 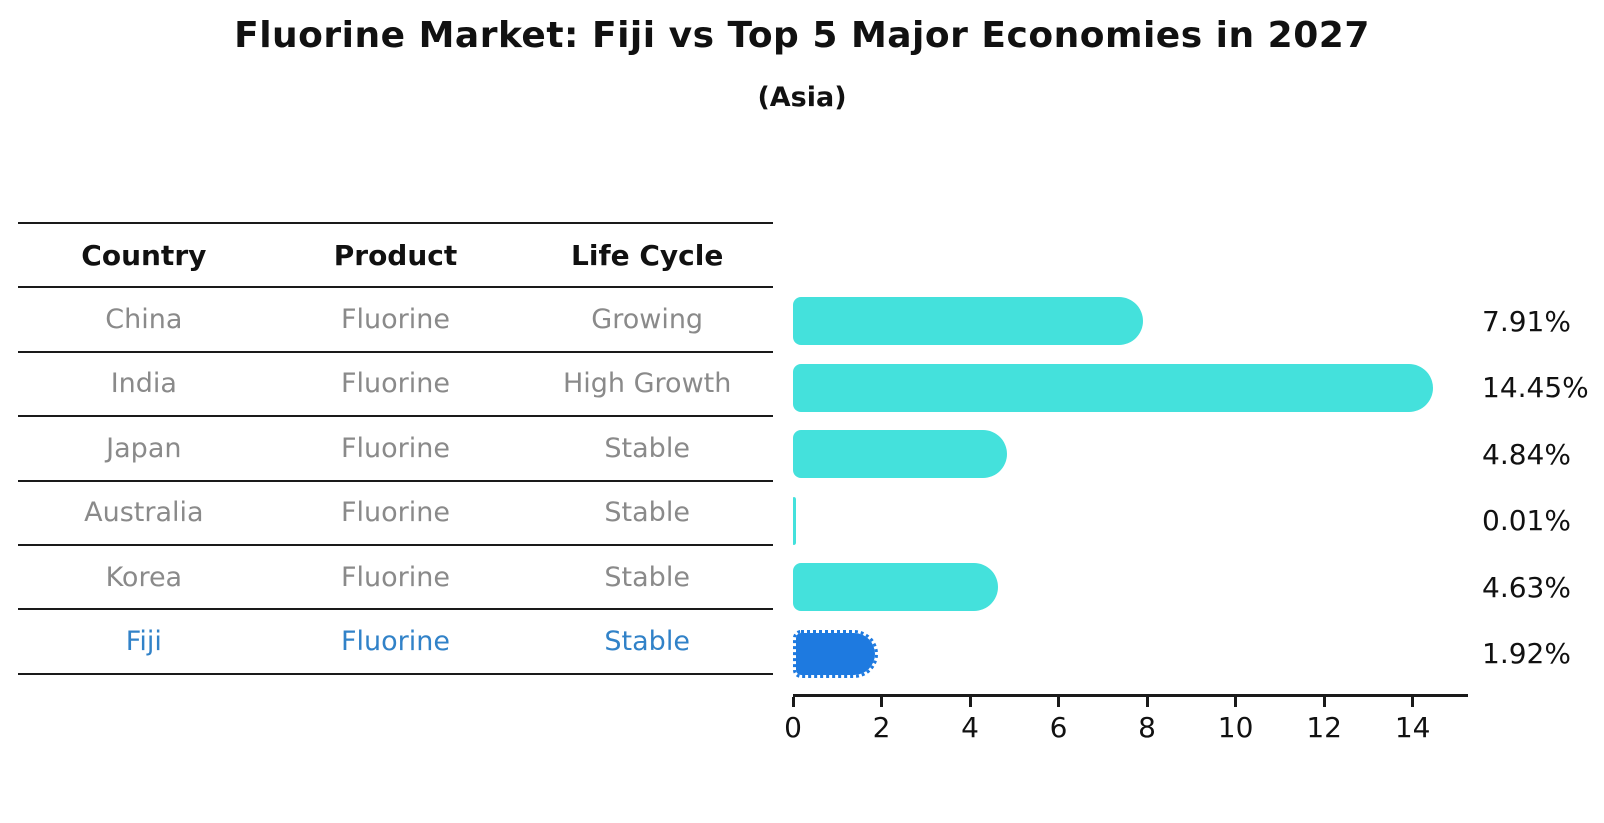 I want to click on cell-country: Fiji, so click(x=143, y=642).